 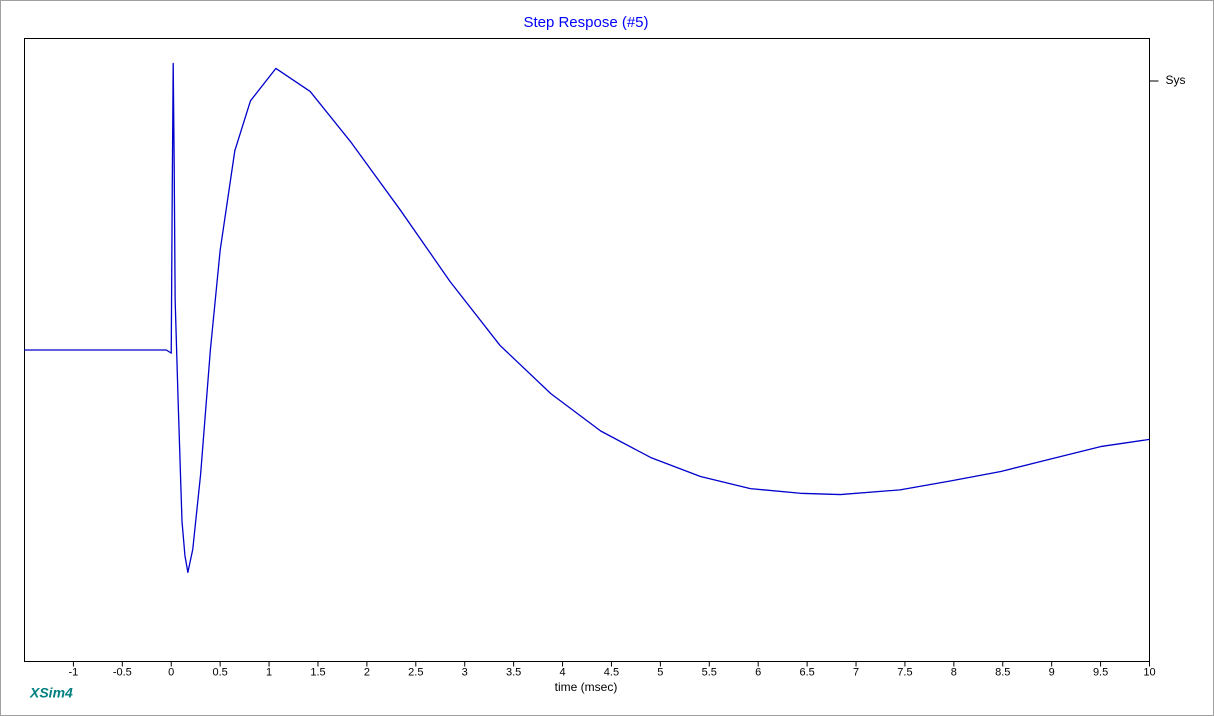 I want to click on x-tick-label: 9.5, so click(x=1100, y=672).